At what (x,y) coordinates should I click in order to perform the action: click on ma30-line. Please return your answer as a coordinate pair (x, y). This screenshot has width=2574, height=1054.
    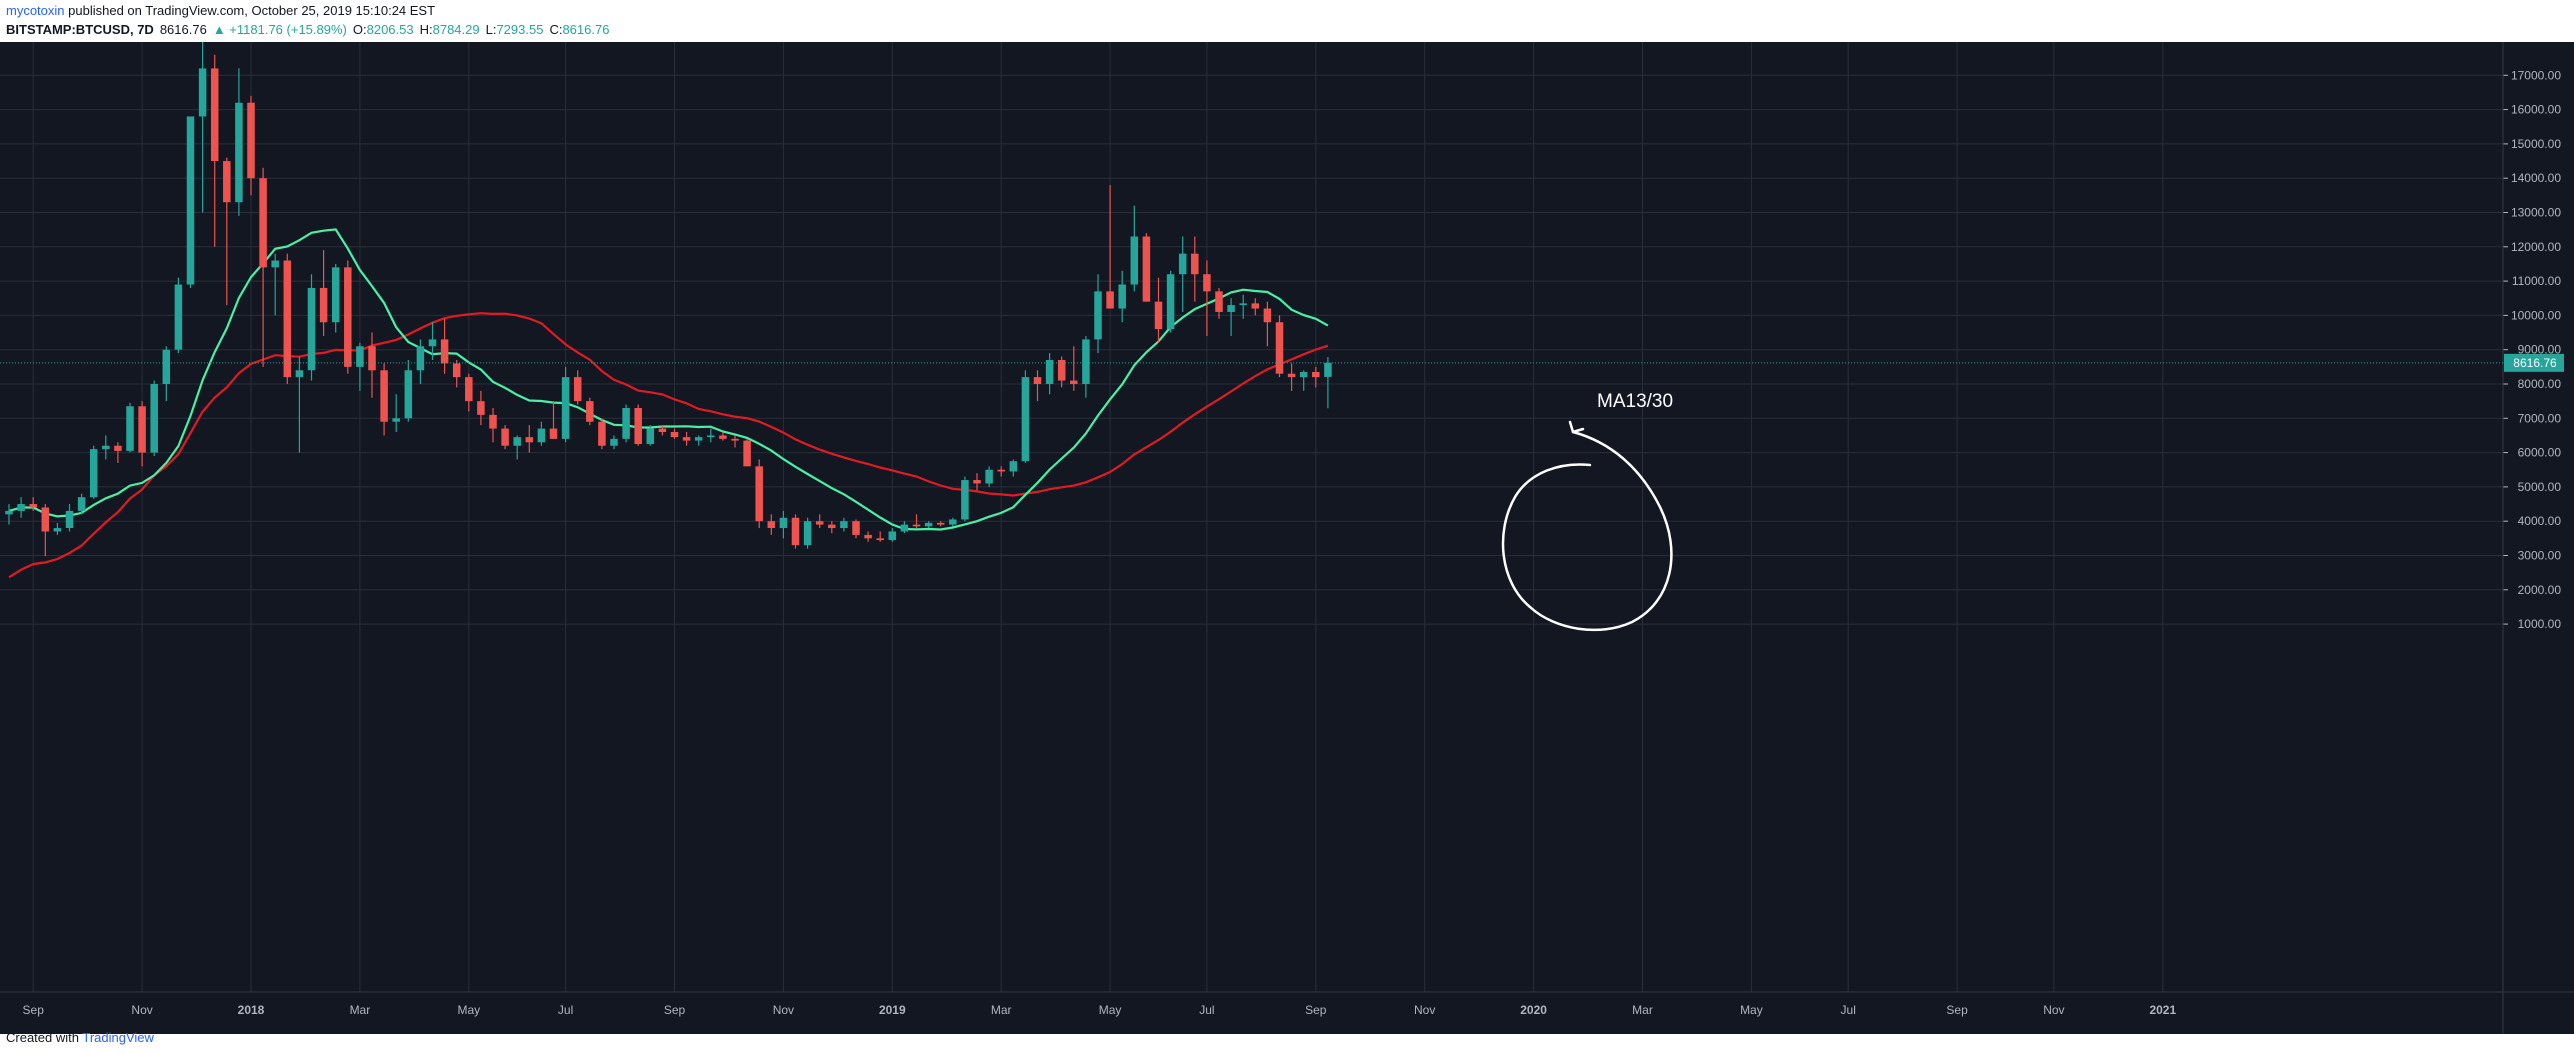
    Looking at the image, I should click on (668, 445).